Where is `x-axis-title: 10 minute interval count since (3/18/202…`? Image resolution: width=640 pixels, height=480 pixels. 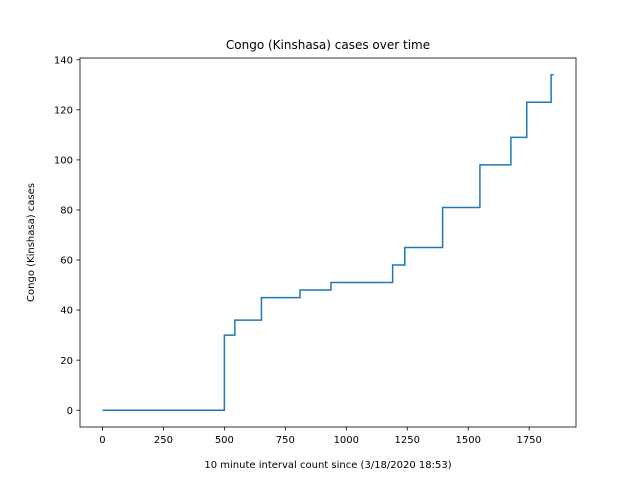 x-axis-title: 10 minute interval count since (3/18/202… is located at coordinates (327, 465).